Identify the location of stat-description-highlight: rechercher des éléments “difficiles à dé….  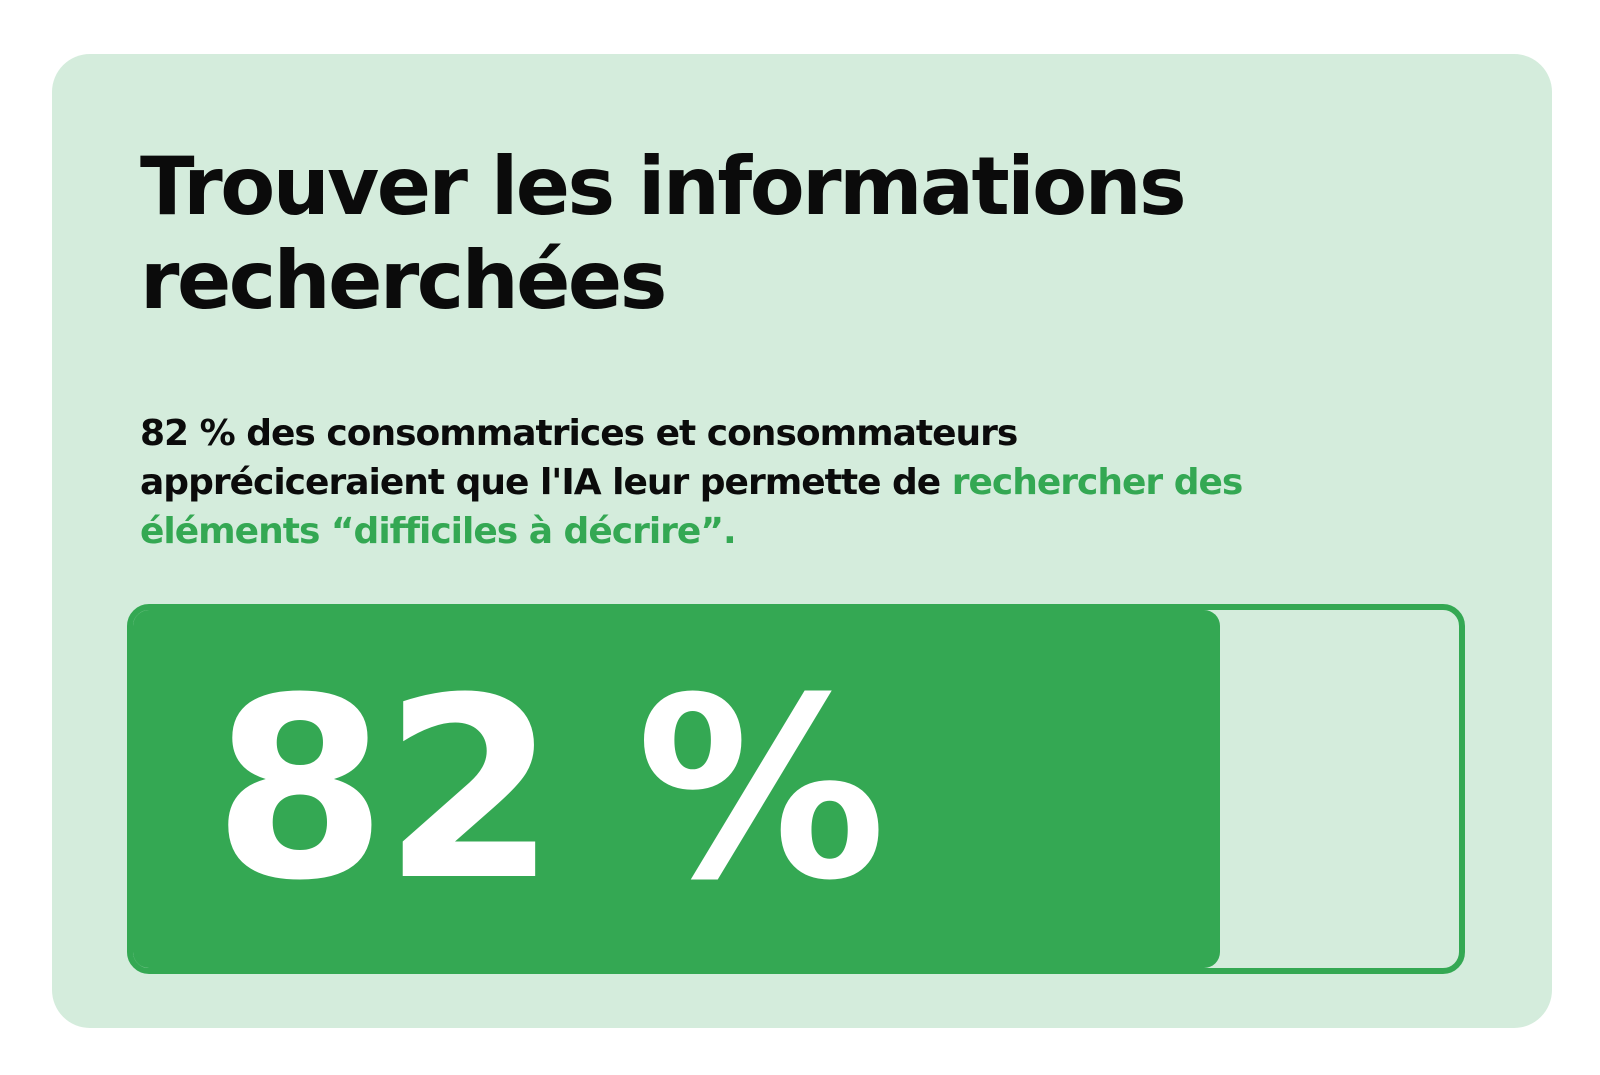
(691, 507).